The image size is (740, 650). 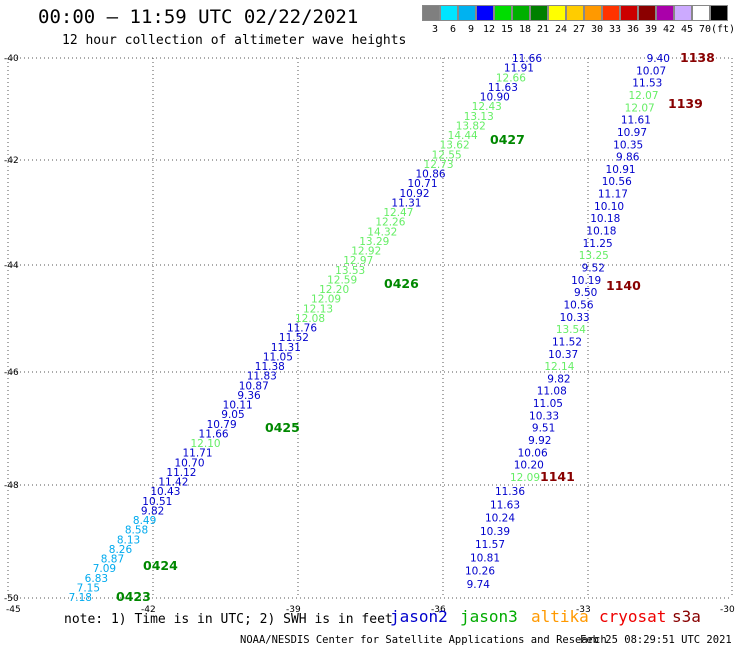 What do you see at coordinates (490, 545) in the screenshot?
I see `wave-height-label: 11.57` at bounding box center [490, 545].